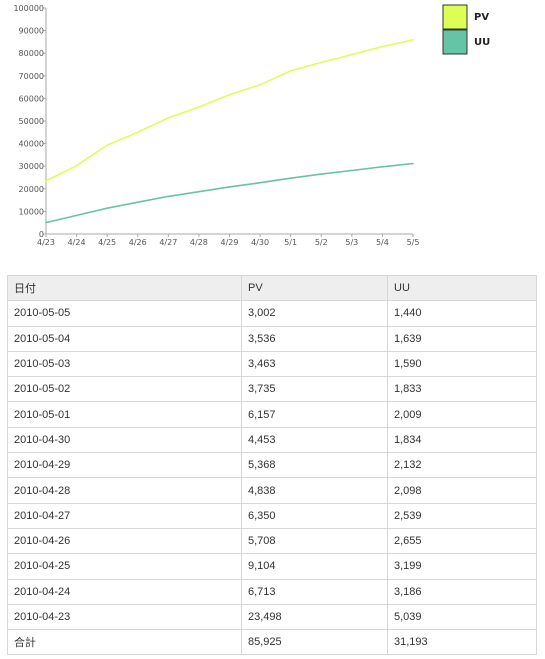 The image size is (545, 659). I want to click on x-tick-label: 4/29, so click(230, 242).